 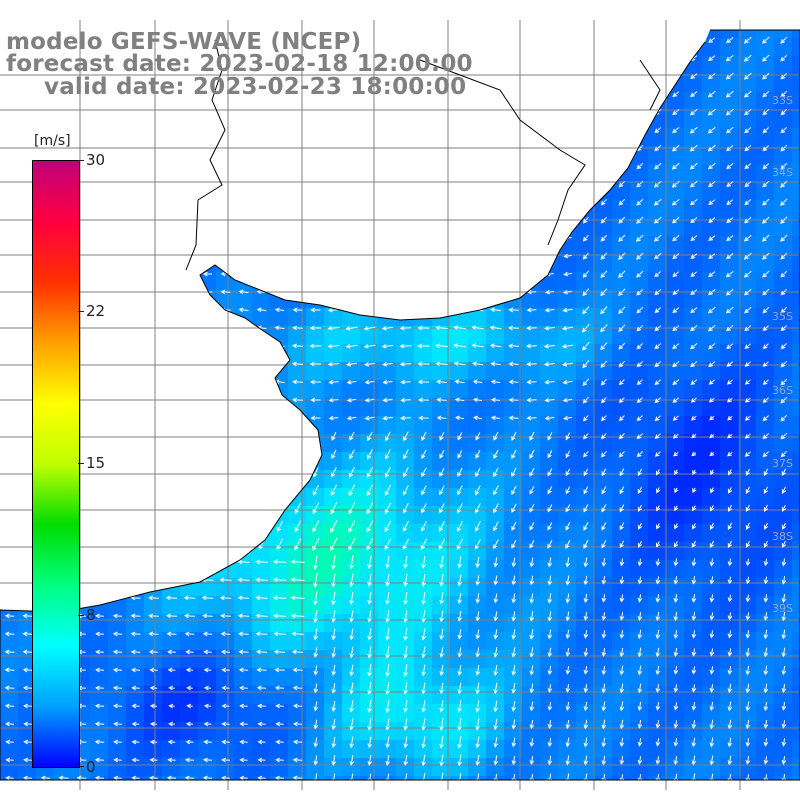 What do you see at coordinates (782, 100) in the screenshot?
I see `lat-label-33s: 33S` at bounding box center [782, 100].